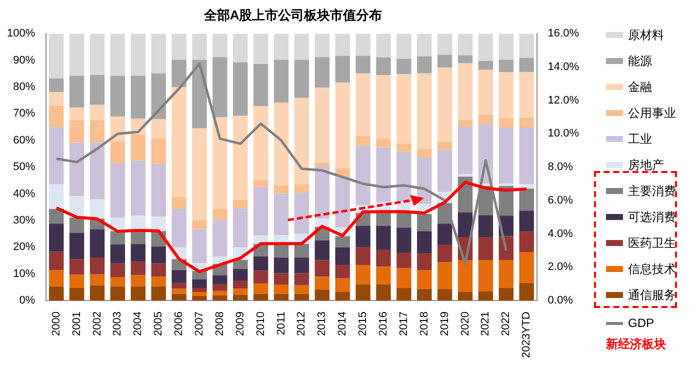  I want to click on text: 新经济板块, so click(636, 344).